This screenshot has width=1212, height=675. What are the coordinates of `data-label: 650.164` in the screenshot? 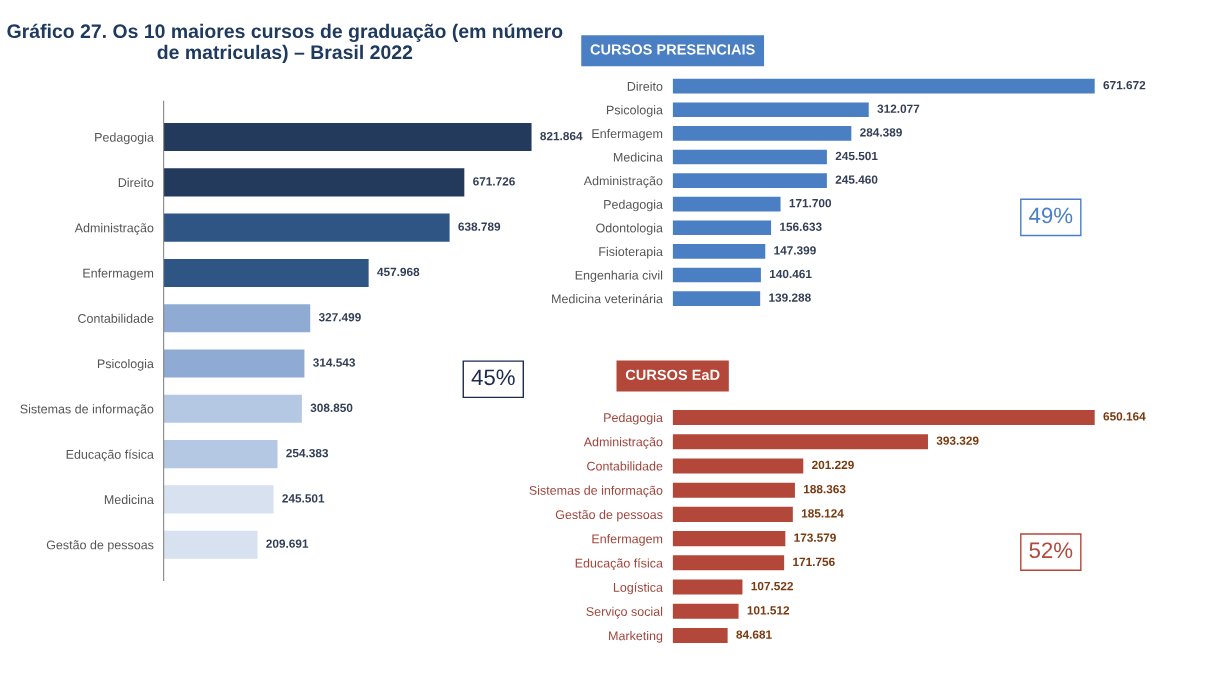 It's located at (1124, 416).